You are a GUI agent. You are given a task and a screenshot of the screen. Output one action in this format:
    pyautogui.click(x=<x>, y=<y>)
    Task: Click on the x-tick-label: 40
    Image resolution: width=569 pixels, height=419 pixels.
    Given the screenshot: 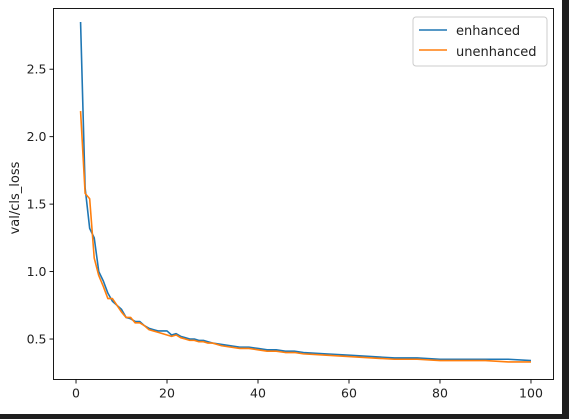 What is the action you would take?
    pyautogui.click(x=258, y=393)
    